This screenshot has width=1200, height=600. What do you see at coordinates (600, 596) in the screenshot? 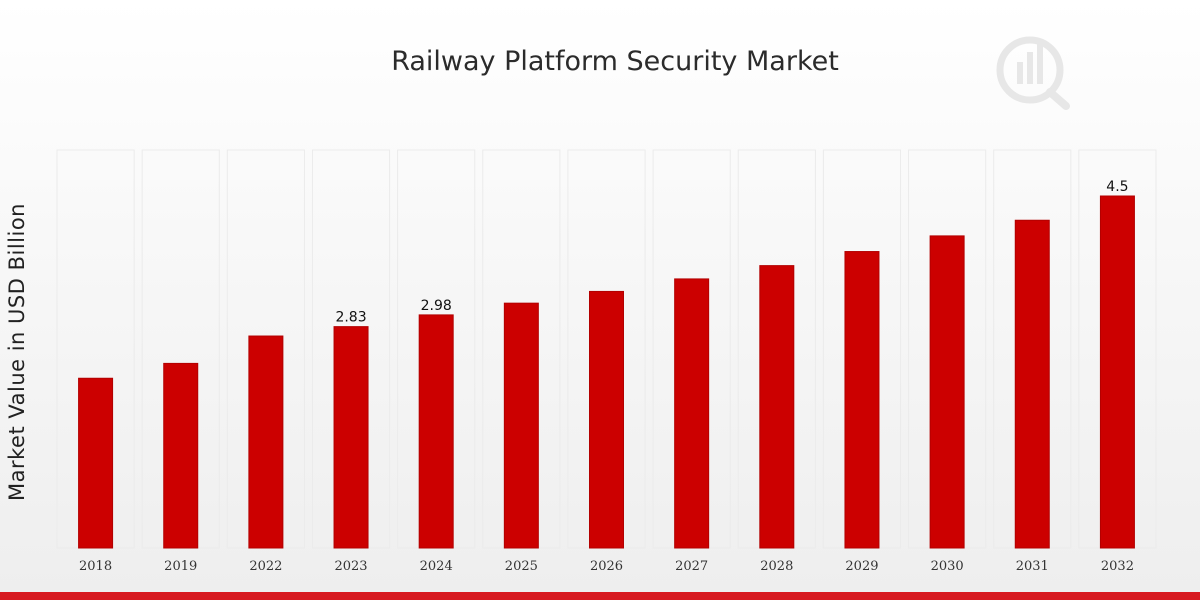
I see `bottom-accent-bar` at bounding box center [600, 596].